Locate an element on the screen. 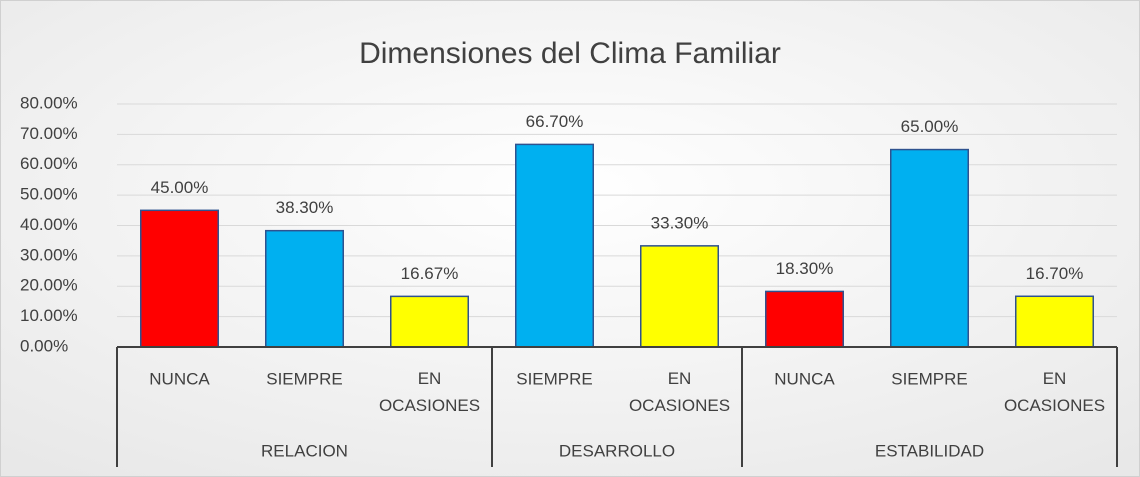 This screenshot has width=1140, height=477. value-label: 33.30% is located at coordinates (680, 222).